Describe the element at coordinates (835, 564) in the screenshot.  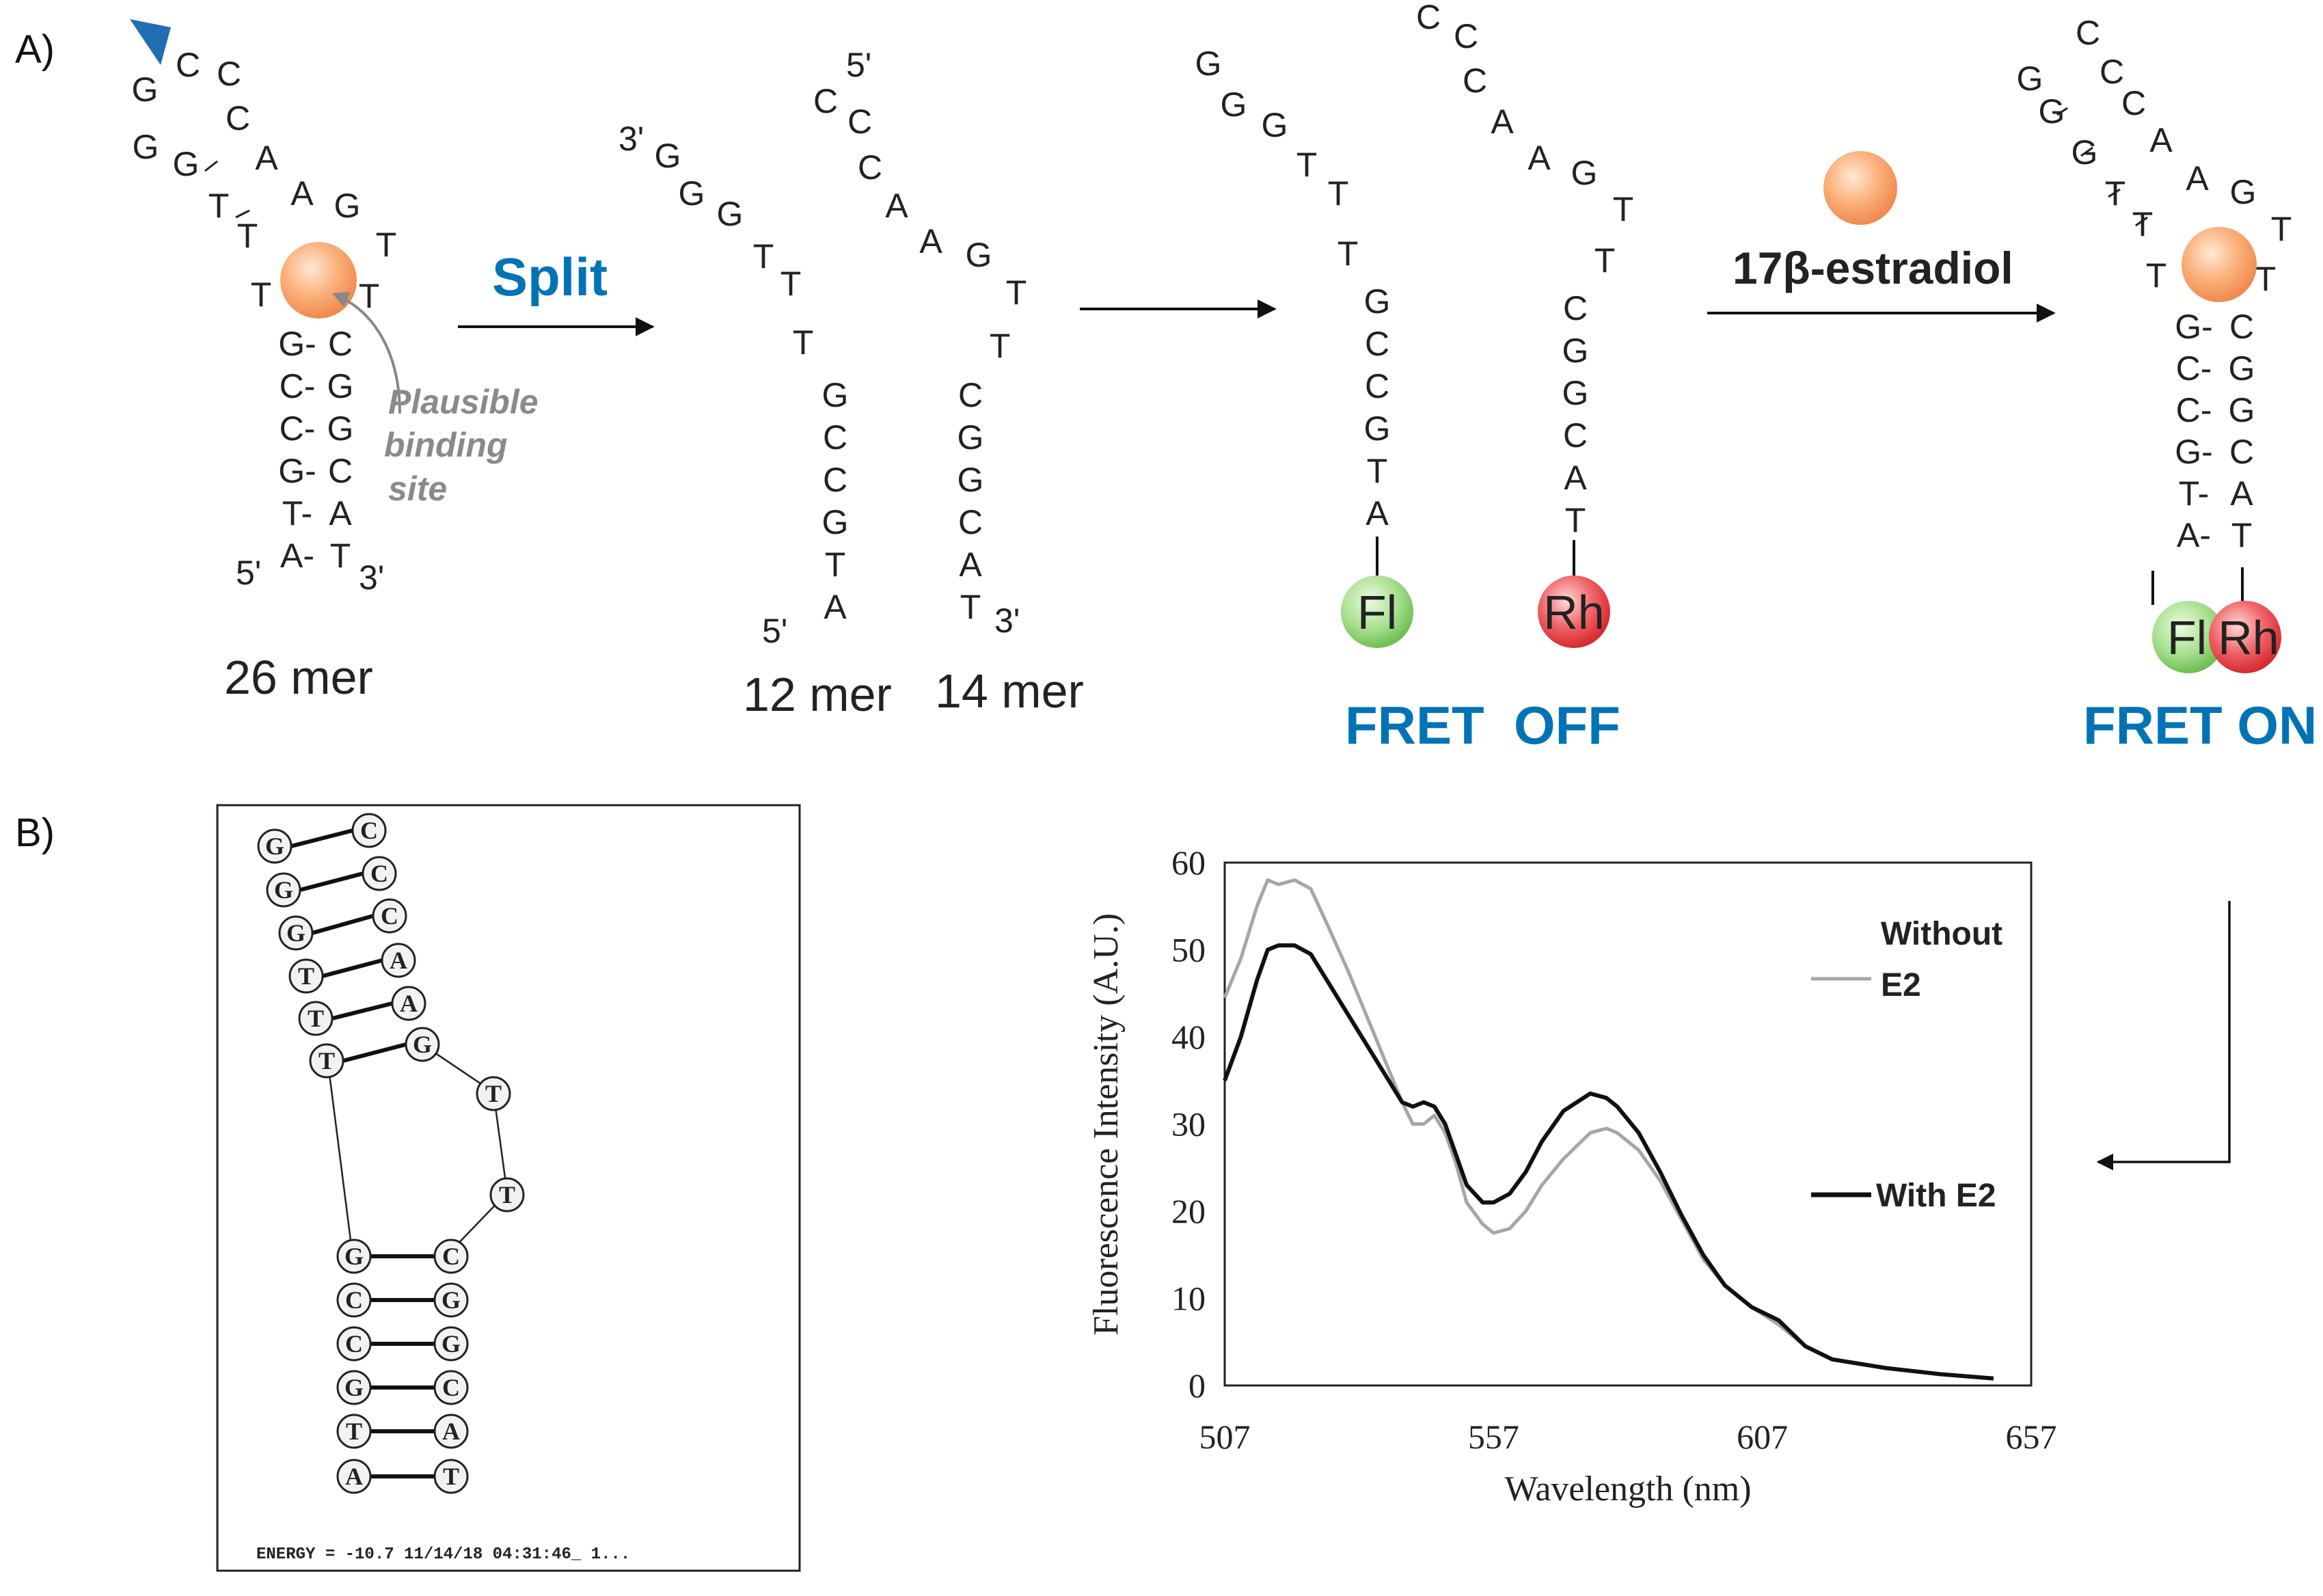
I see `frag12-stem-base: T` at that location.